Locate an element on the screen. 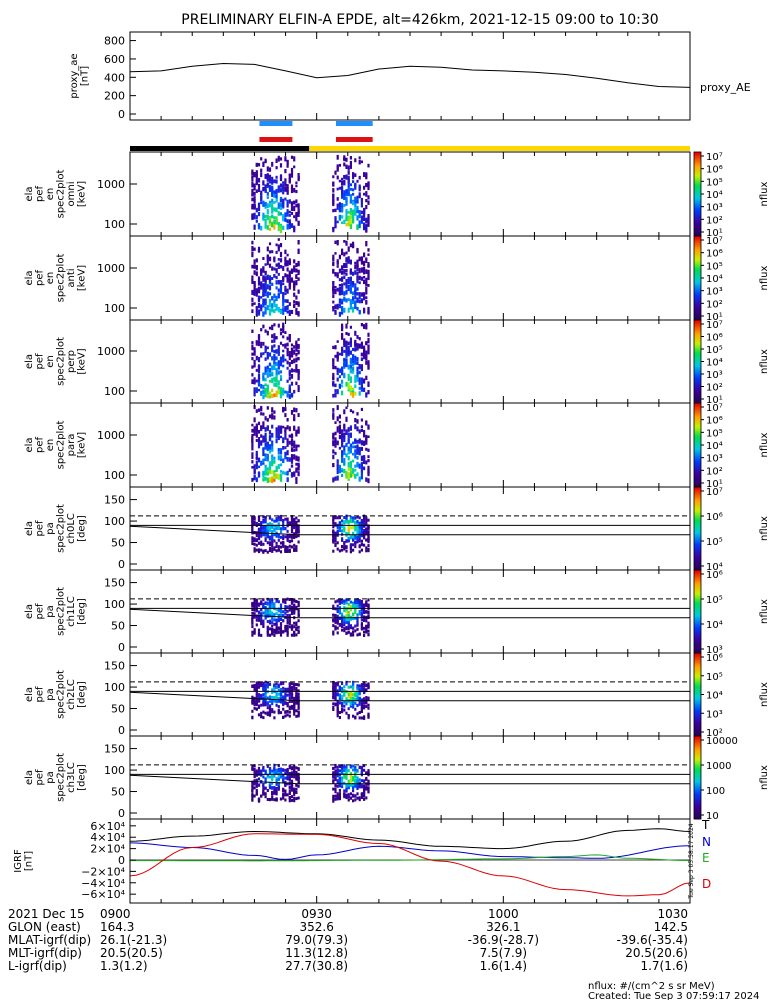 The image size is (775, 1000). ylabel-line: spec2plot is located at coordinates (60, 361).